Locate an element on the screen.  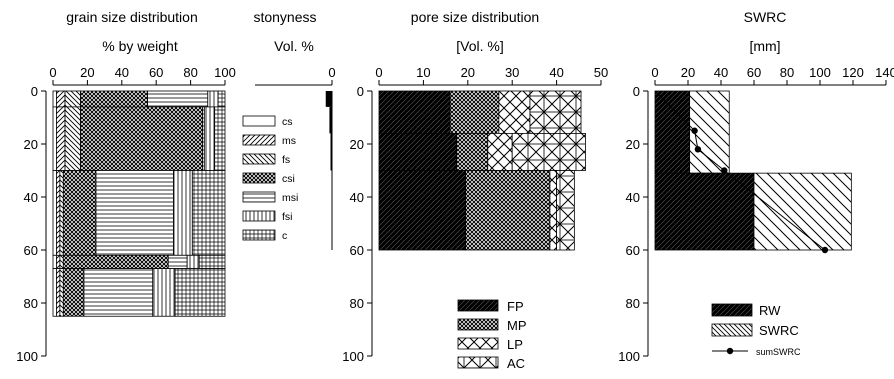
grain-legend-label-msi: msi is located at coordinates (290, 198).